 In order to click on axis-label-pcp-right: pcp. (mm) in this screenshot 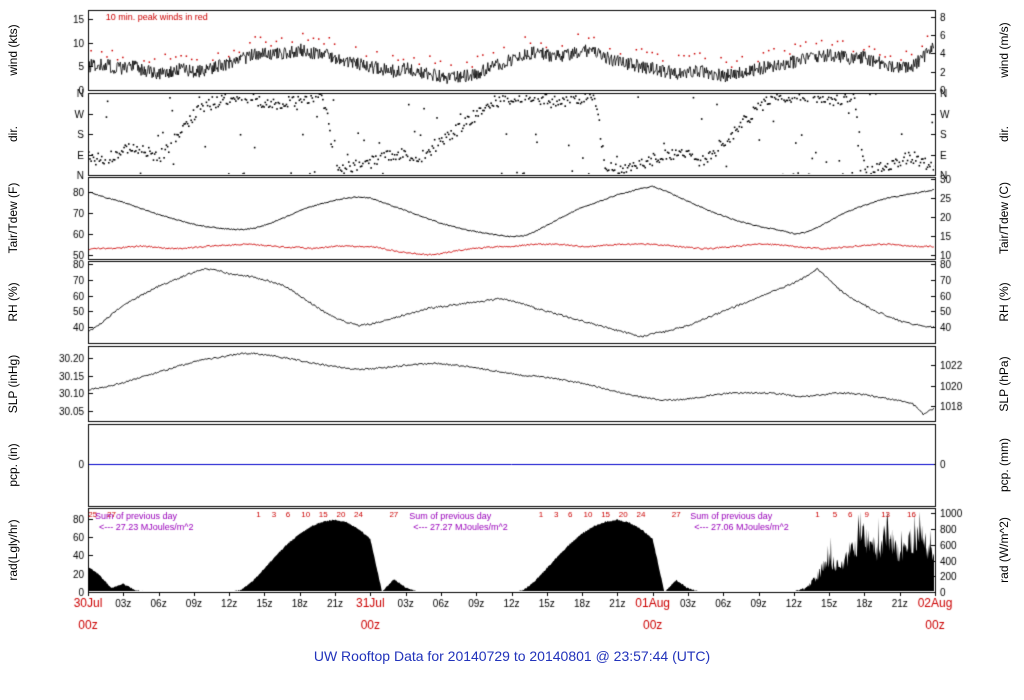, I will do `click(1004, 465)`.